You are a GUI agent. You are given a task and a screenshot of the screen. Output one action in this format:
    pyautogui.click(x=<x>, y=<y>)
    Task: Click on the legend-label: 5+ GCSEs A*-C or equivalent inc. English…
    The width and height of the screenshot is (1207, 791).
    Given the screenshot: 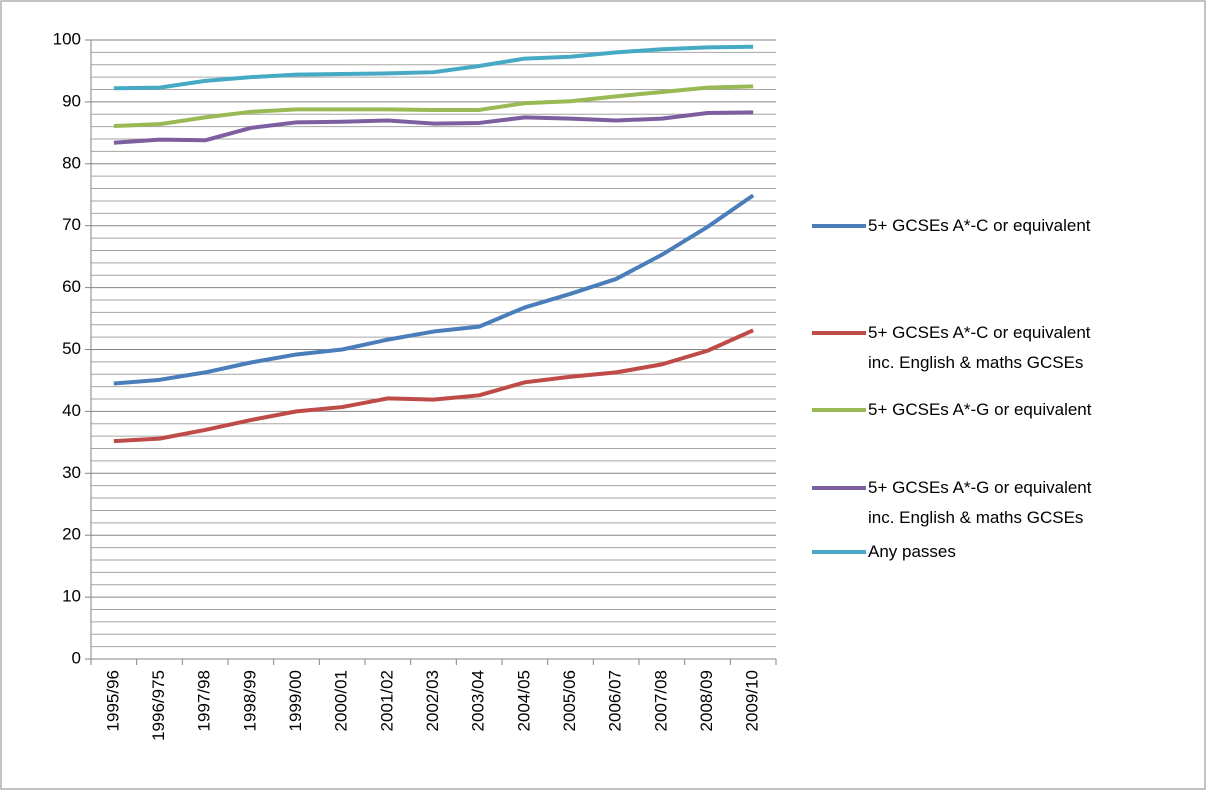 What is the action you would take?
    pyautogui.click(x=979, y=347)
    